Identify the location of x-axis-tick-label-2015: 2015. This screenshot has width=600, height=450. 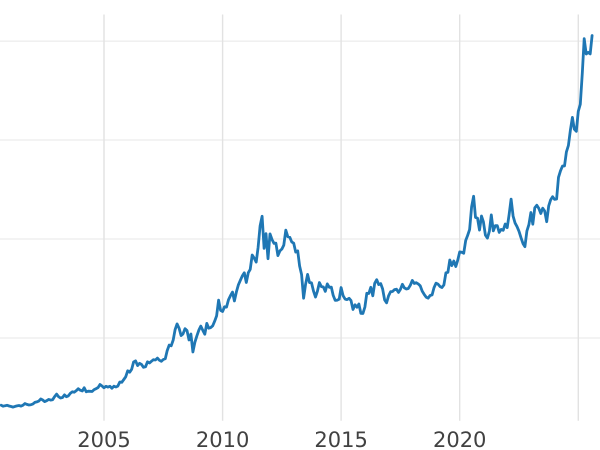
(340, 439).